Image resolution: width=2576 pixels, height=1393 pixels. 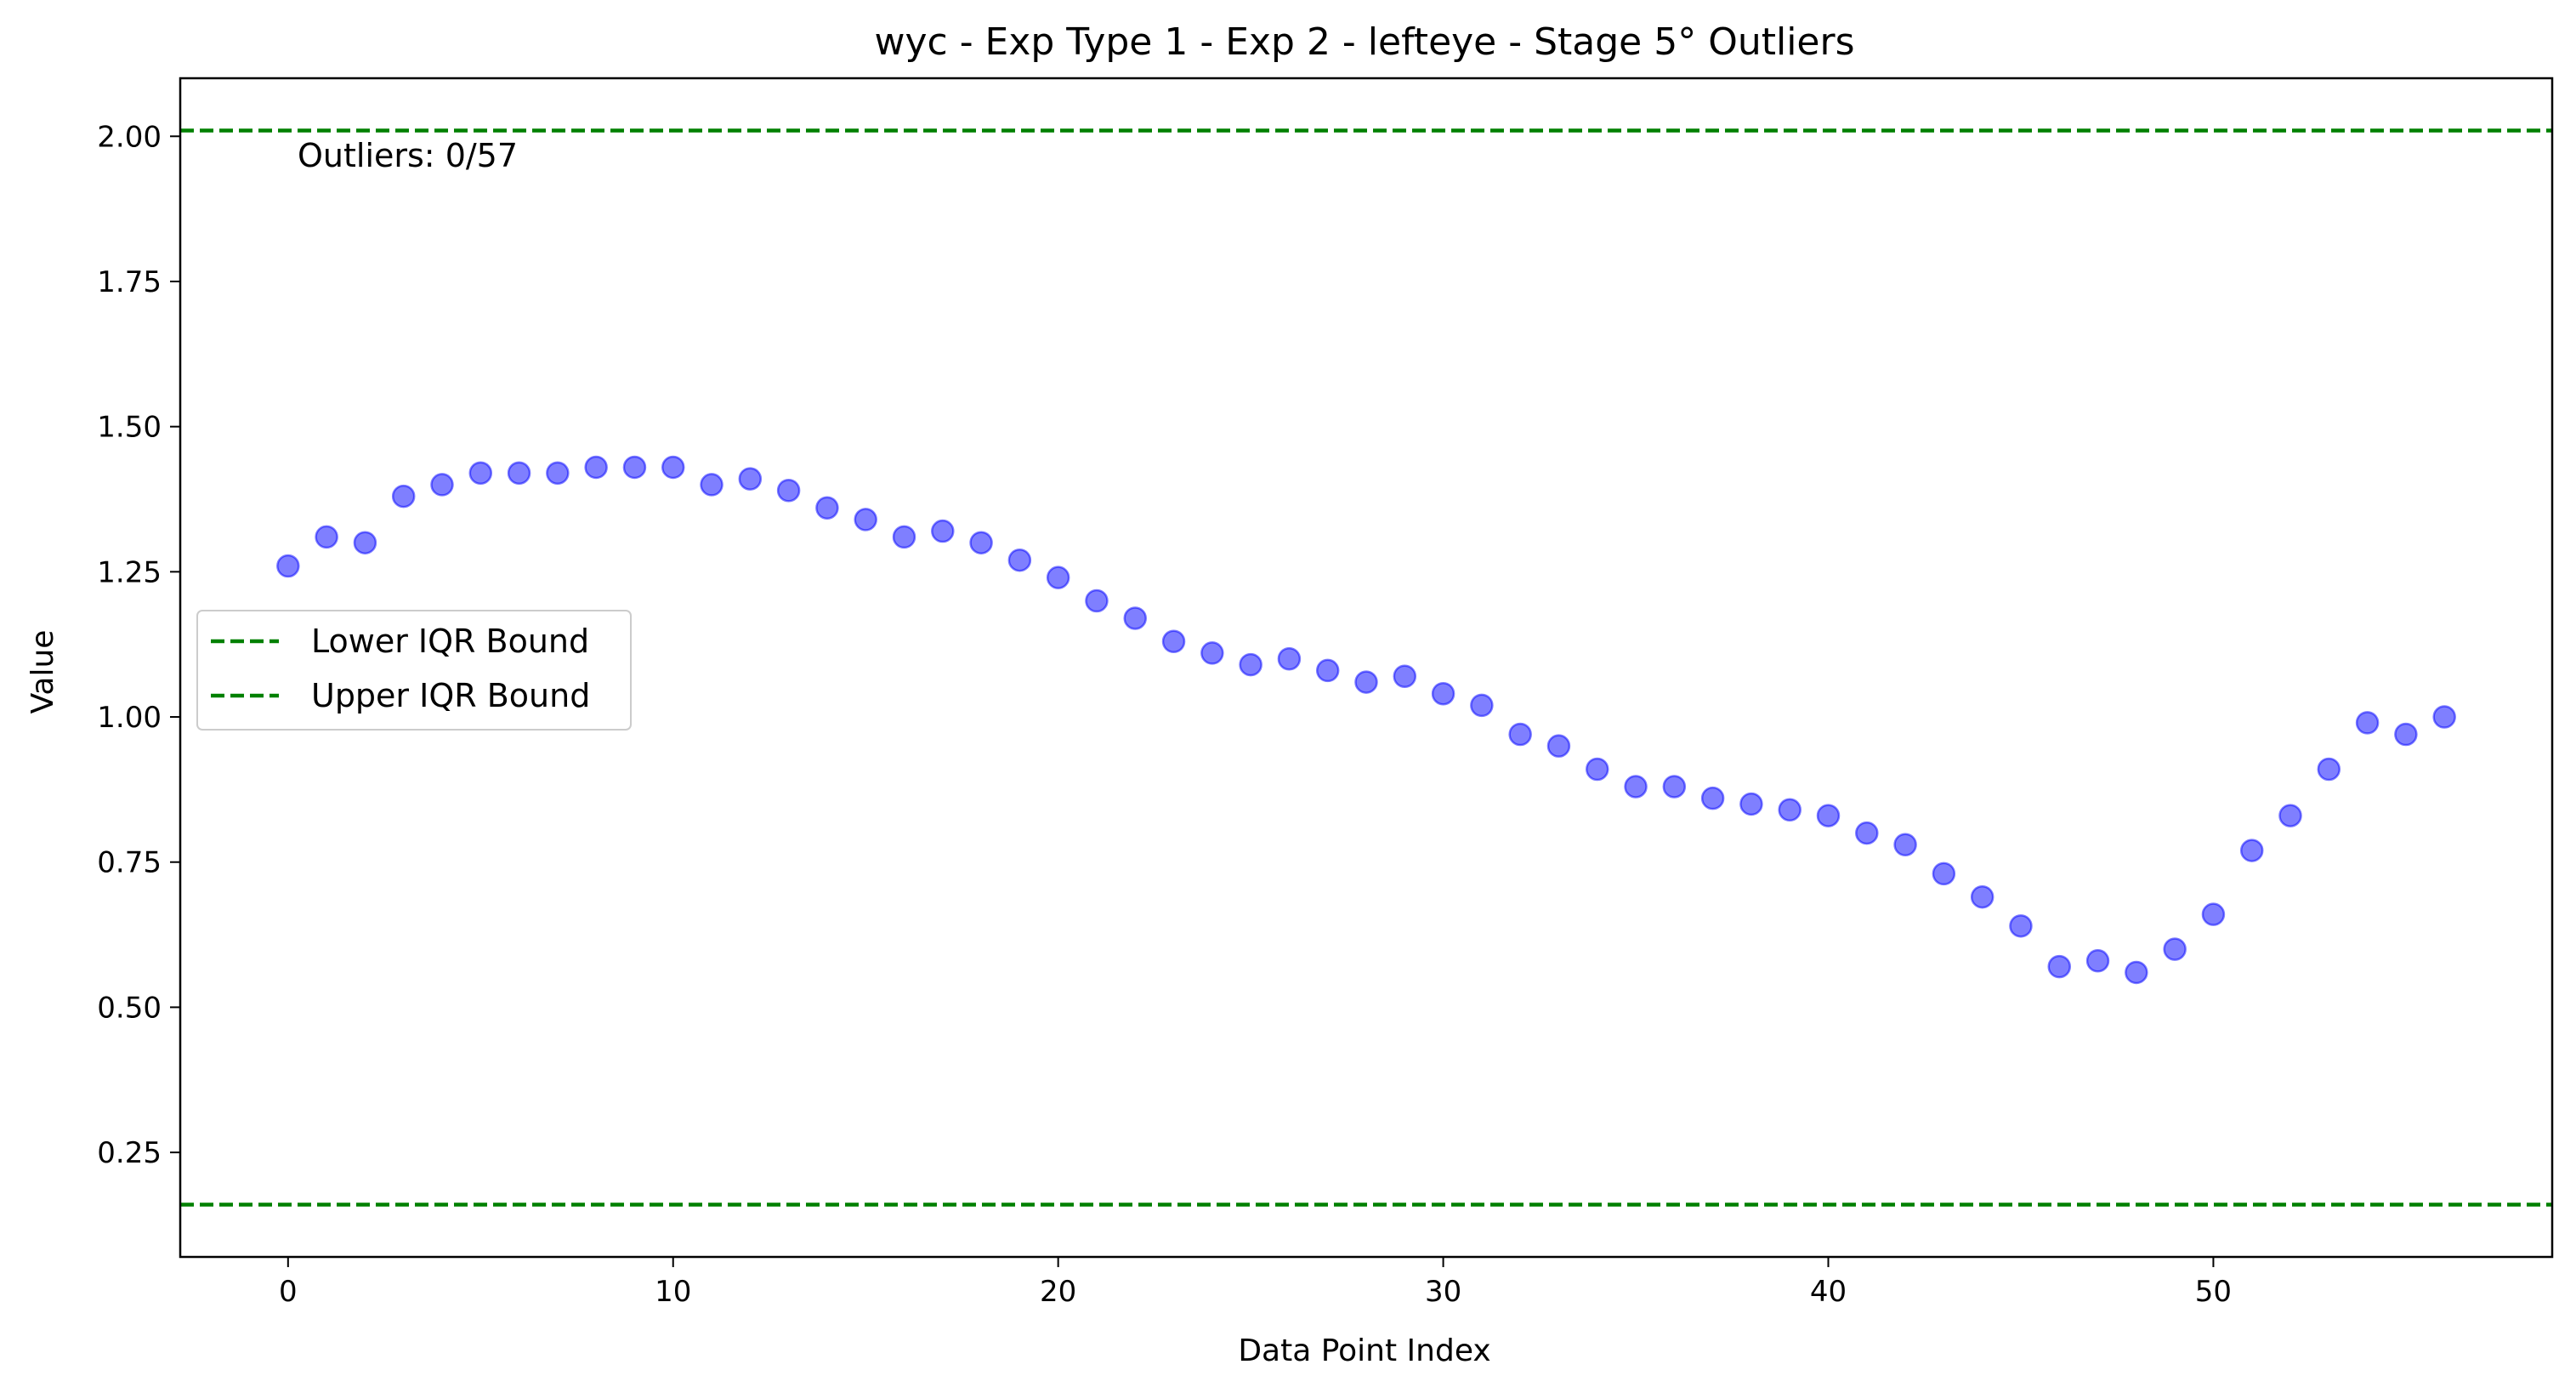 What do you see at coordinates (130, 1008) in the screenshot?
I see `y-tick-label: 0.50` at bounding box center [130, 1008].